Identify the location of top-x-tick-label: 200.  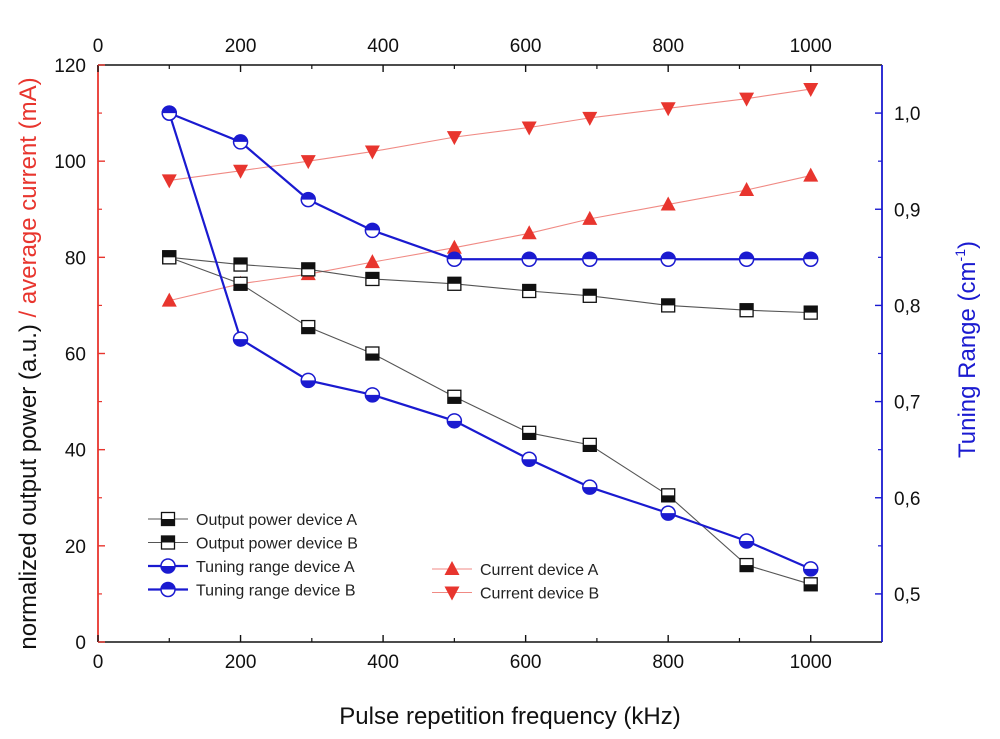
(241, 46).